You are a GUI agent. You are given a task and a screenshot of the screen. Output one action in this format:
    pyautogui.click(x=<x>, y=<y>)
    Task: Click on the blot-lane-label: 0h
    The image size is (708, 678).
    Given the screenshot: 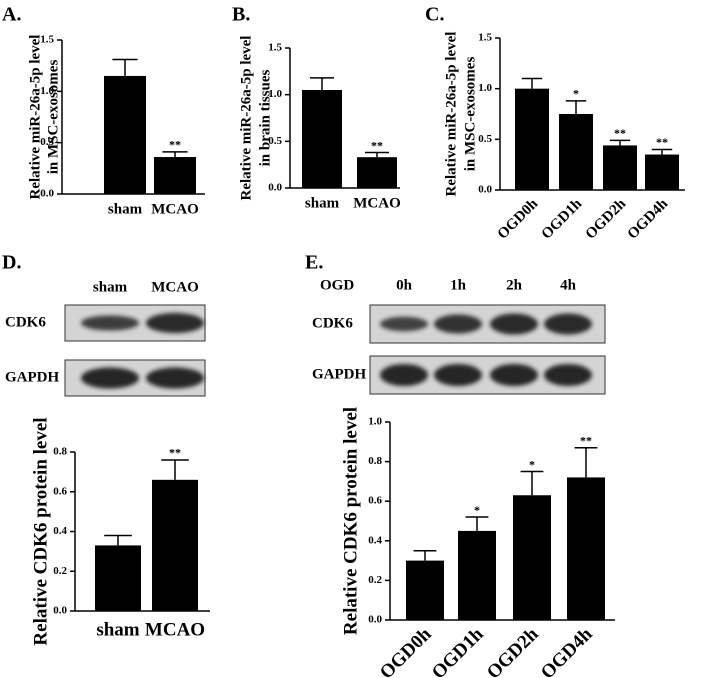 What is the action you would take?
    pyautogui.click(x=404, y=285)
    